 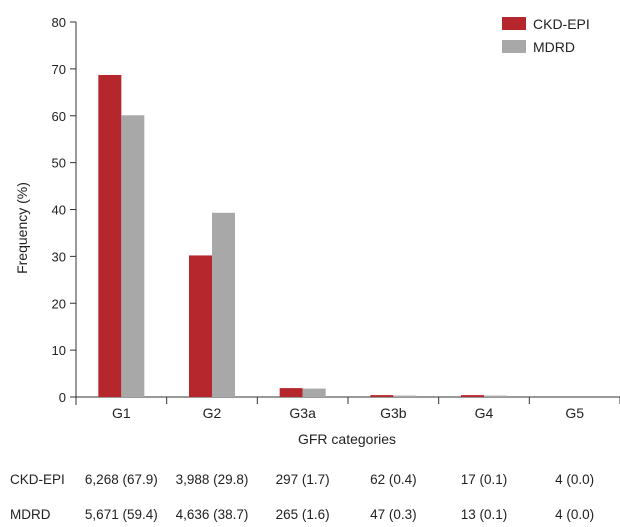 I want to click on legend-swatch-mdrd, so click(x=514, y=46).